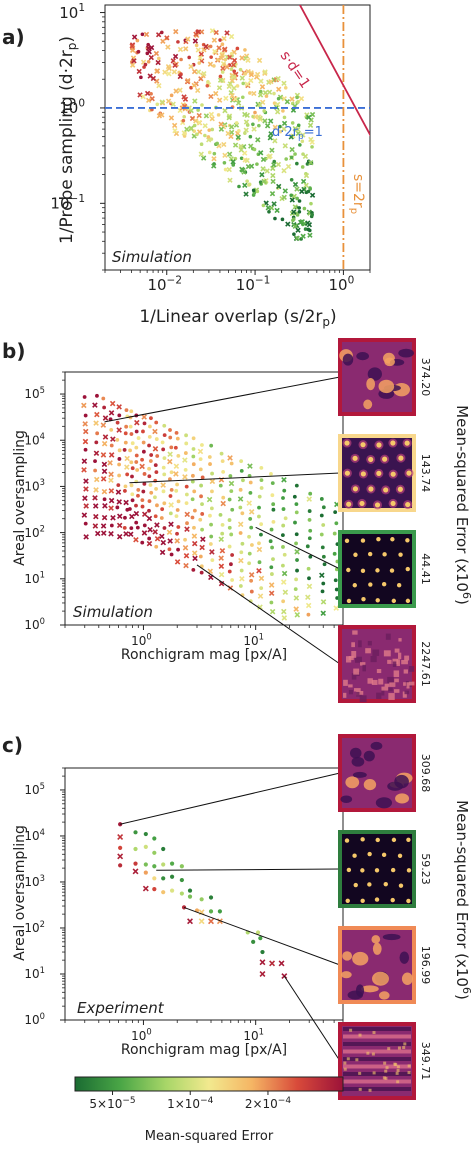 The height and width of the screenshot is (1162, 474). I want to click on inset-connector, so click(268, 614).